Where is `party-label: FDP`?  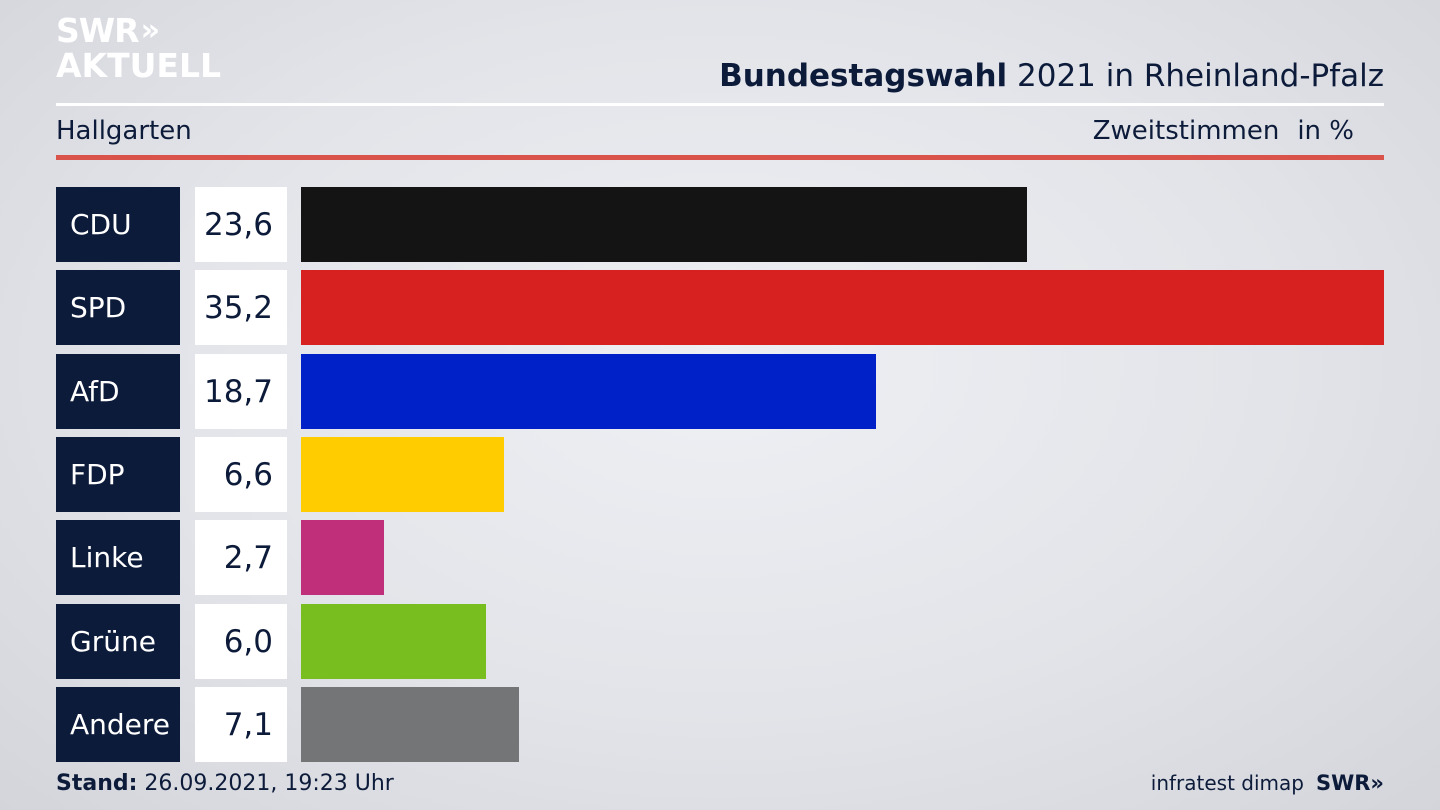 party-label: FDP is located at coordinates (118, 474).